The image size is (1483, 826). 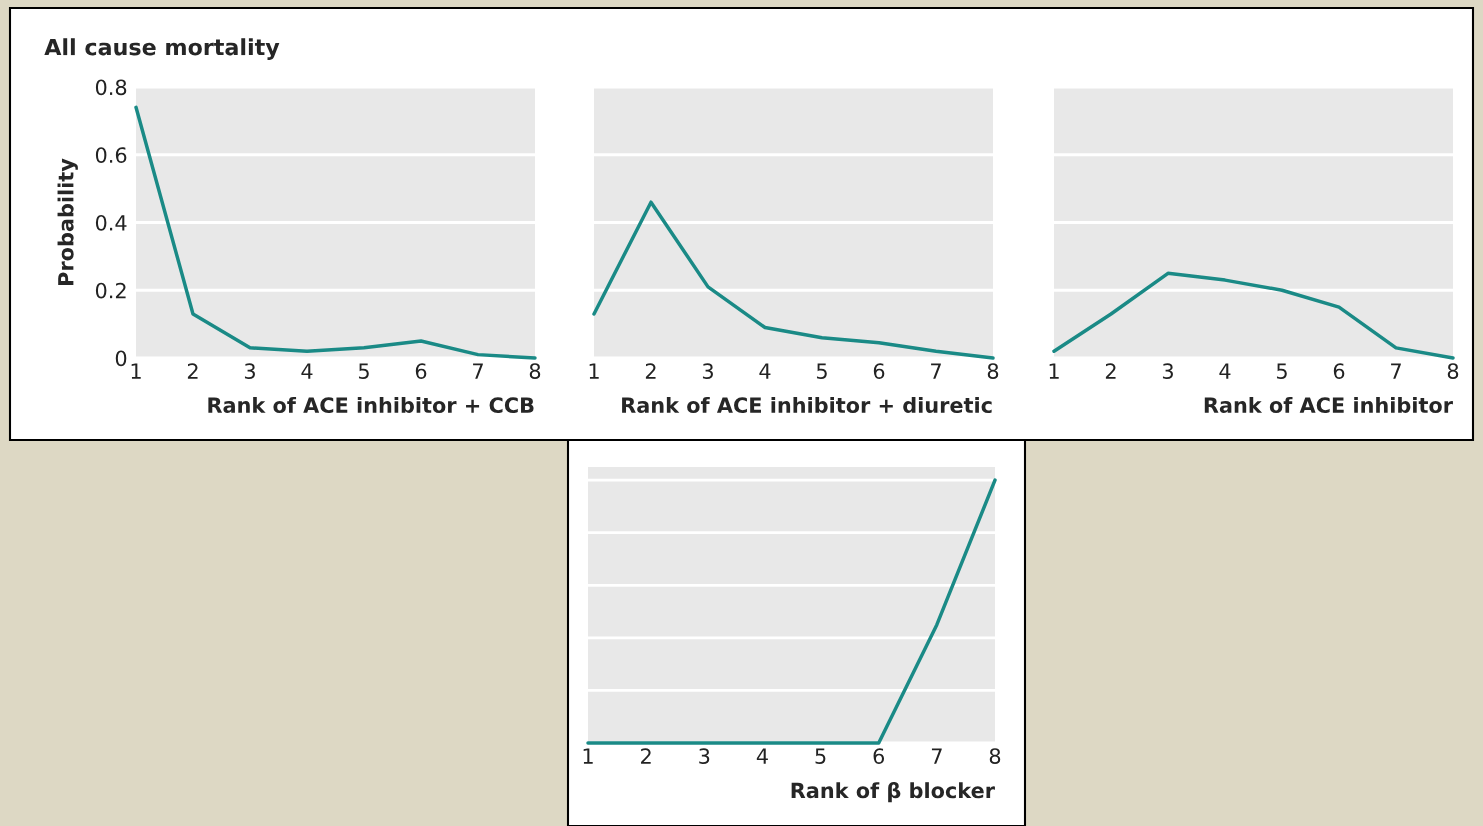 I want to click on y-tick-label: 0.2, so click(x=110, y=290).